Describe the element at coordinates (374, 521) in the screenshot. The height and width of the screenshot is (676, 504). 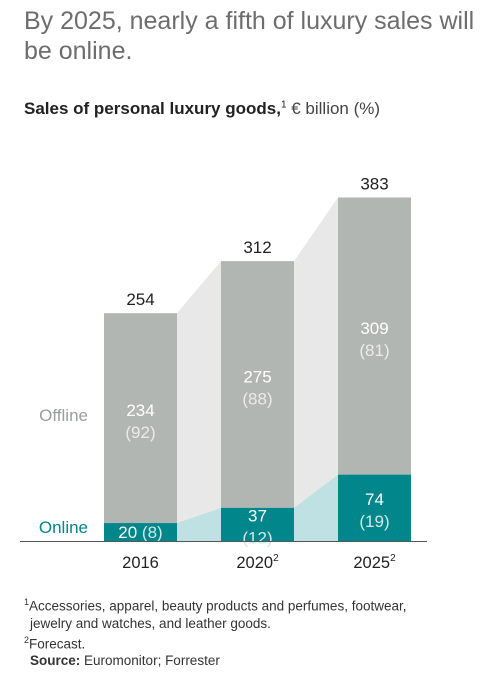
I see `online-share-label: (19)` at that location.